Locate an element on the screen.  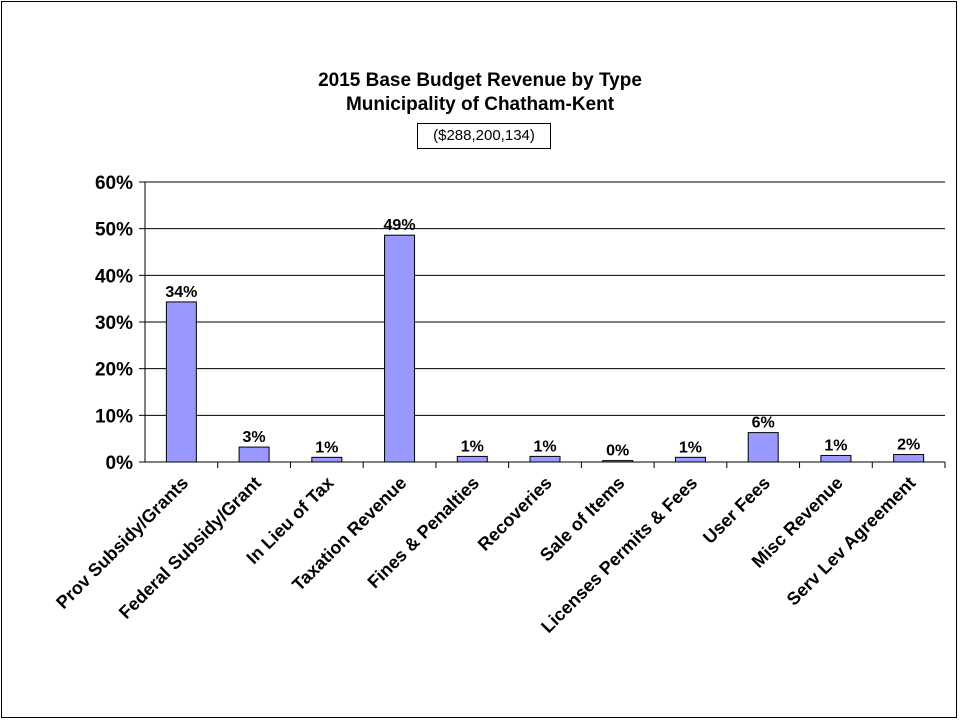
total-revenue-label: ($288,200,134) is located at coordinates (484, 136).